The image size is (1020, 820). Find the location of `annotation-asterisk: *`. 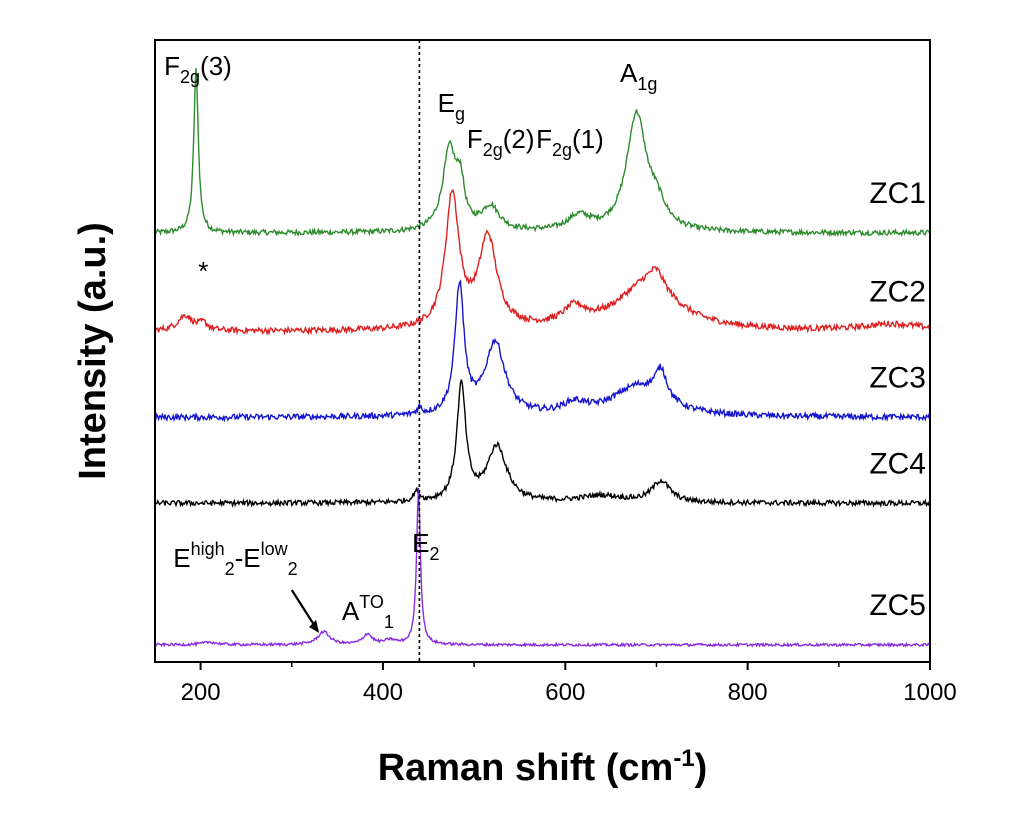

annotation-asterisk: * is located at coordinates (203, 271).